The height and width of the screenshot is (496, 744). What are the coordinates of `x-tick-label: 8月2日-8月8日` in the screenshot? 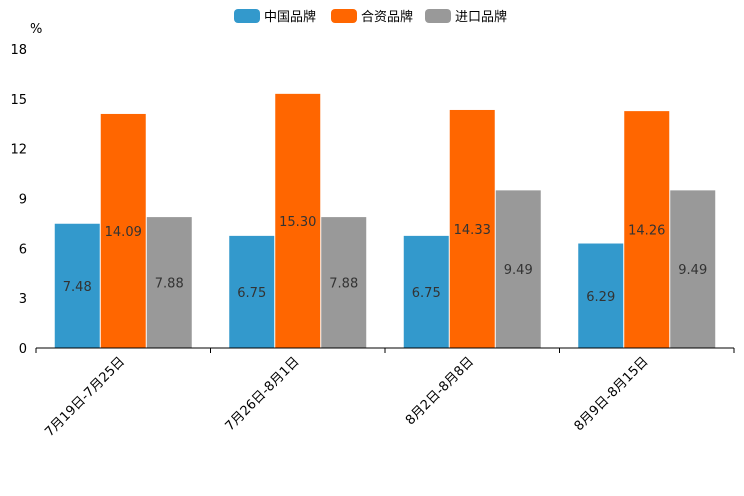 It's located at (440, 391).